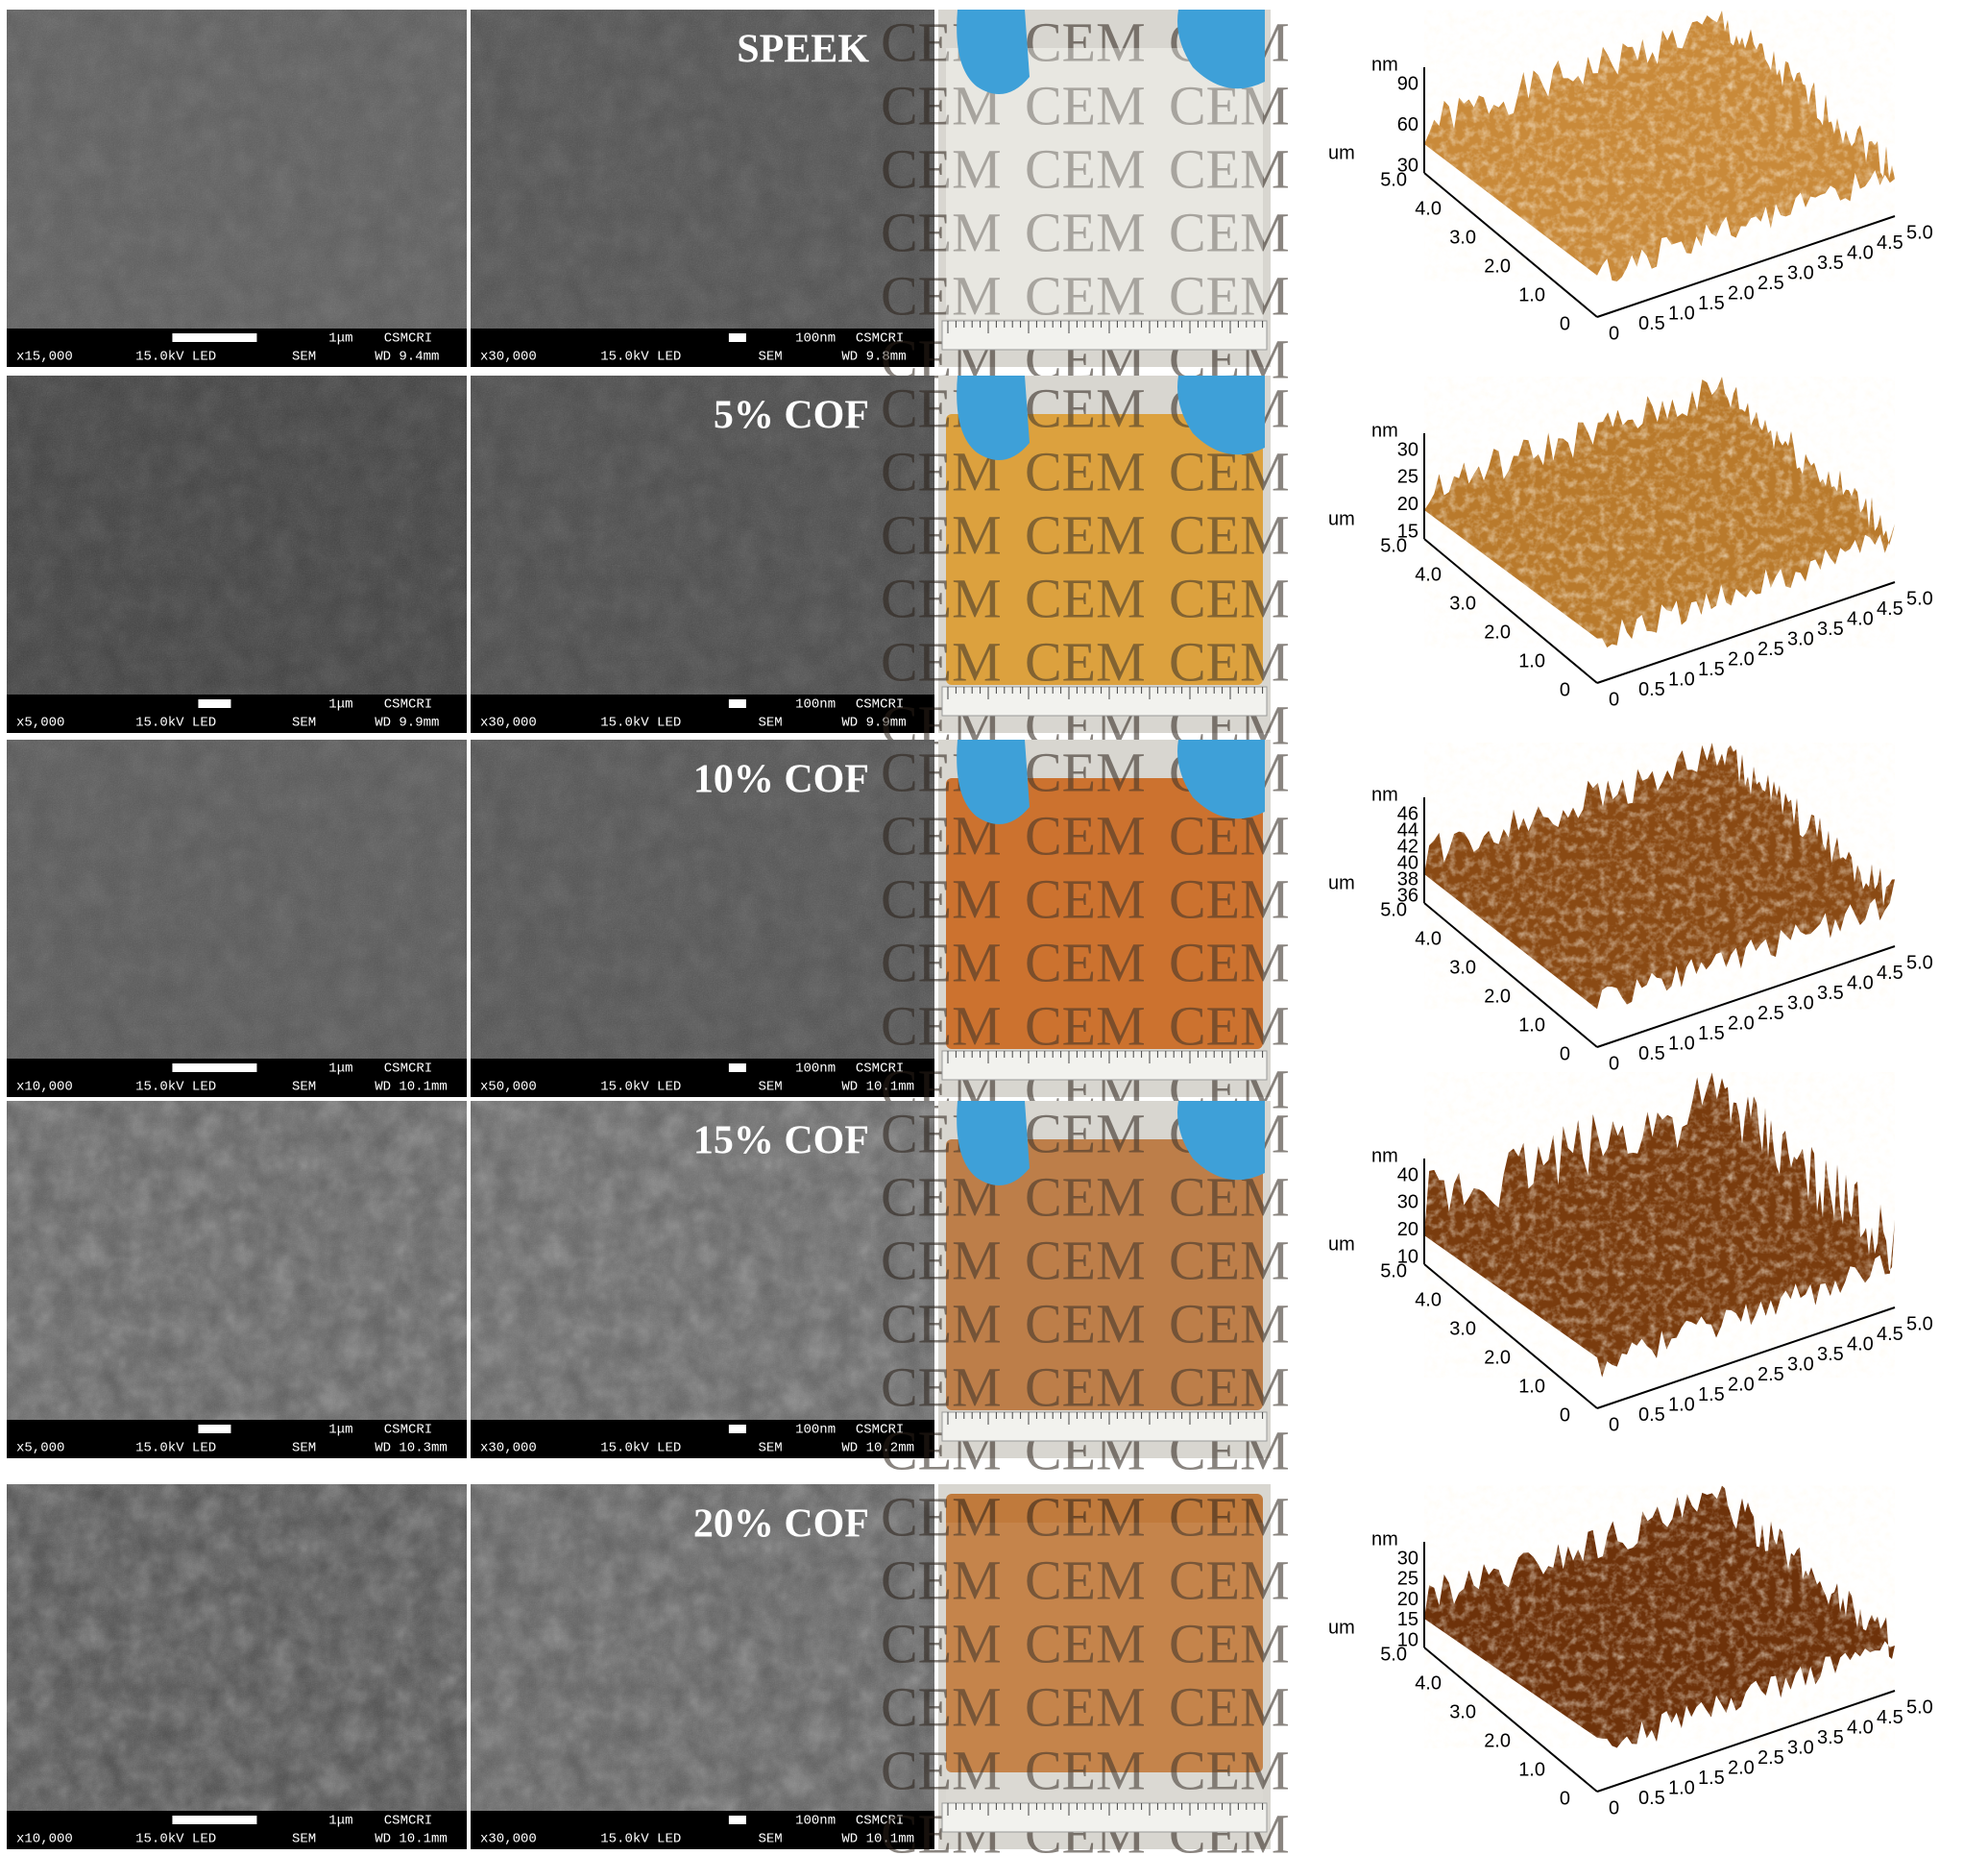 The image size is (1988, 1855). Describe the element at coordinates (877, 1839) in the screenshot. I see `working-distance: WD 10.1mm` at that location.